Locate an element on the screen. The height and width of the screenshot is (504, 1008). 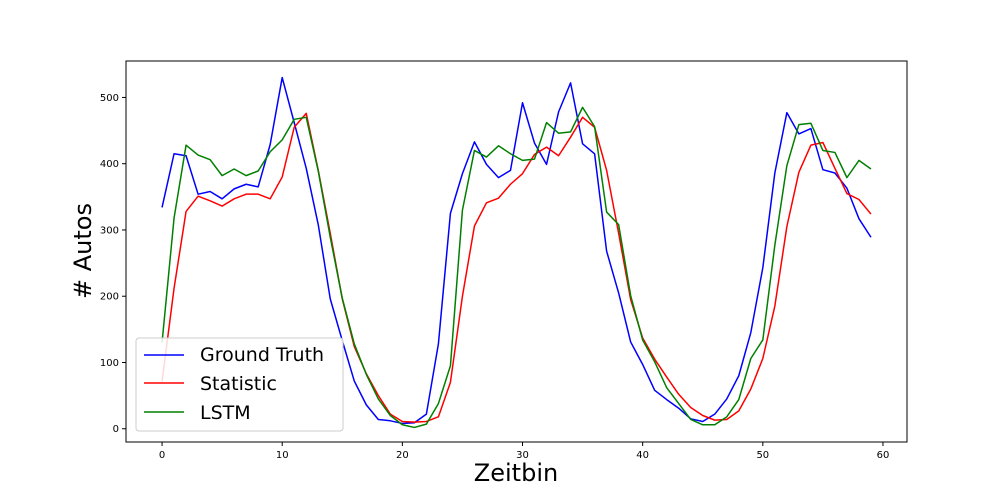
x-tick-label: 10 is located at coordinates (282, 455).